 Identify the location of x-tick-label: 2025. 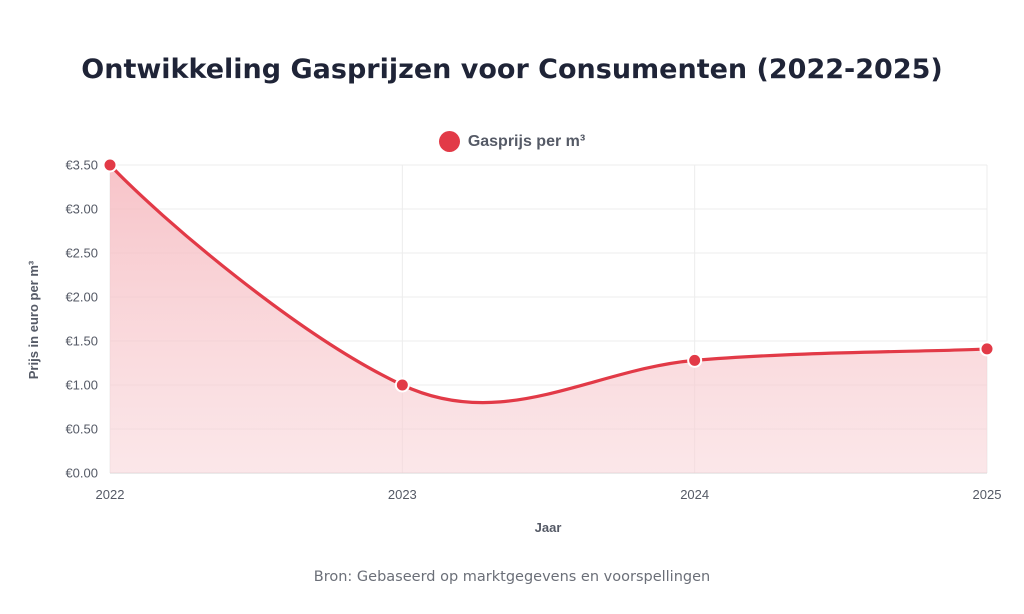
(987, 494).